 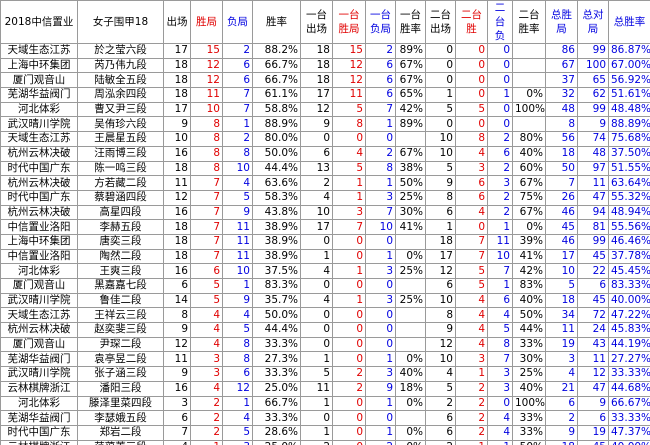 I want to click on table-cell: 22, so click(x=593, y=271).